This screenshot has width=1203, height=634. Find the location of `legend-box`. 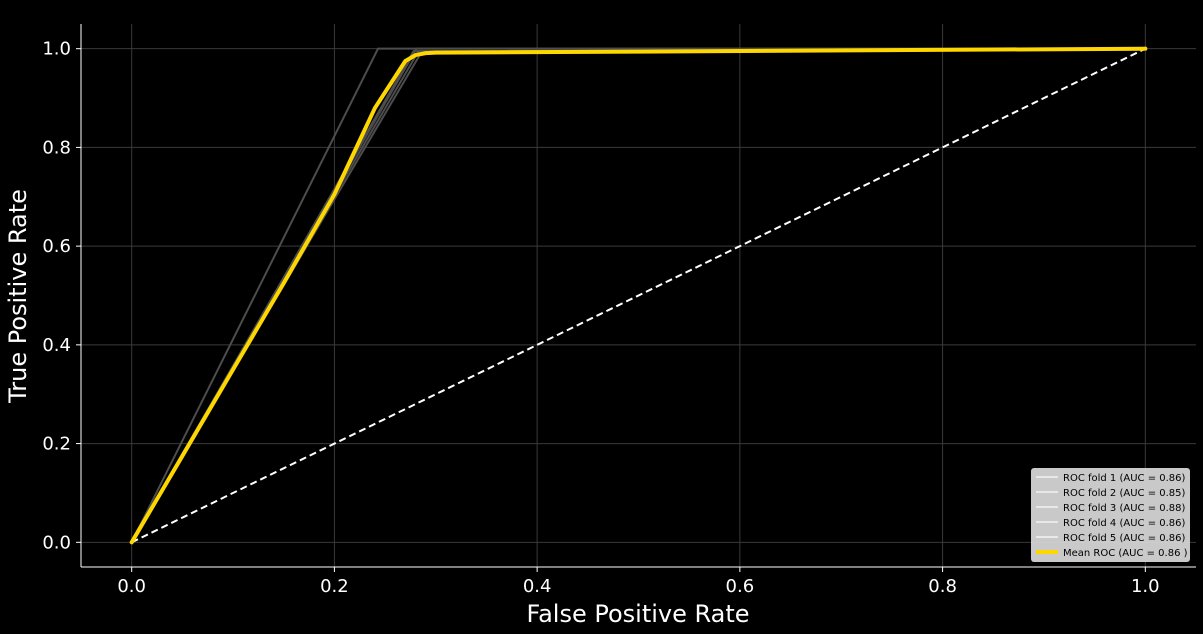

legend-box is located at coordinates (1110, 515).